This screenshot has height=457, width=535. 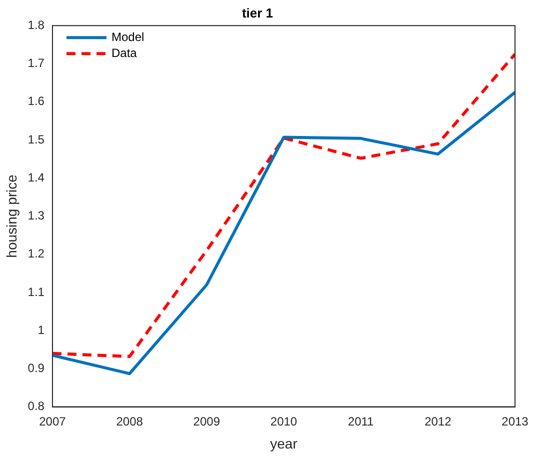 I want to click on y-tick-label: 1.1, so click(x=36, y=291).